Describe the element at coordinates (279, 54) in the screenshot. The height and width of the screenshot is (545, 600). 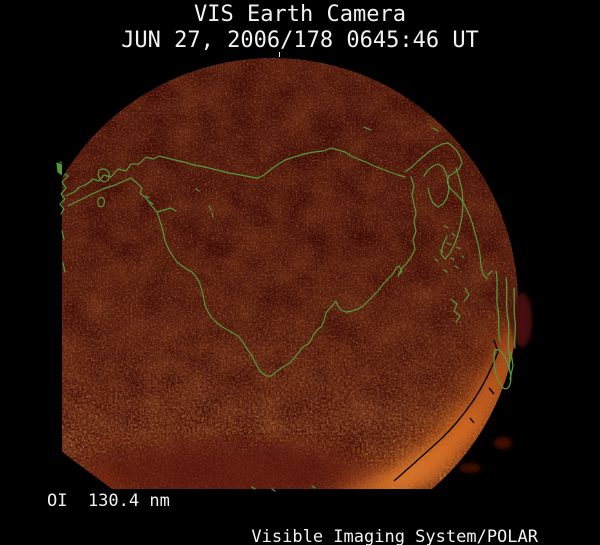
I see `artifact-tick` at that location.